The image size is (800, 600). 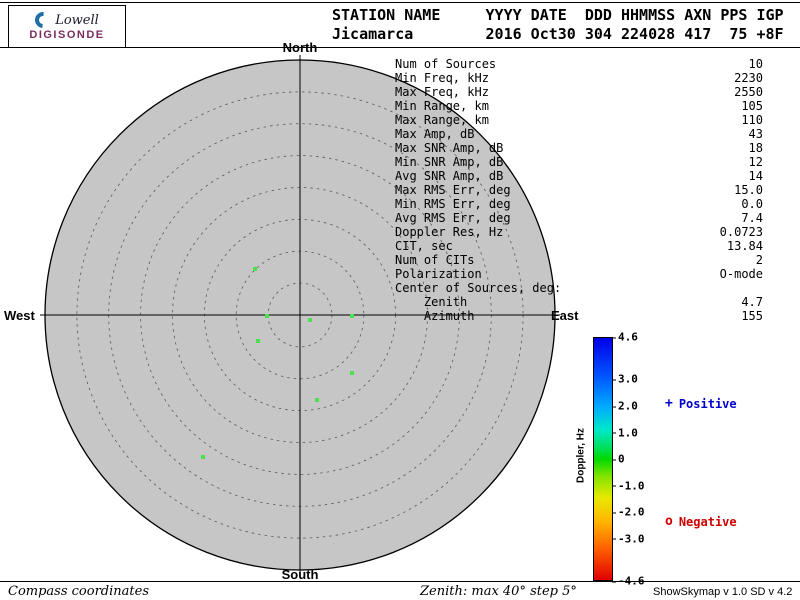 What do you see at coordinates (449, 148) in the screenshot?
I see `stat-label: Max SNR Amp, dB` at bounding box center [449, 148].